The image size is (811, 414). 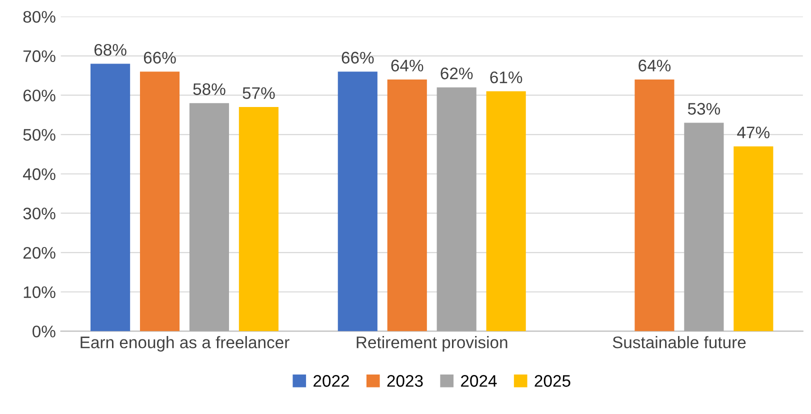 I want to click on data-label: 61%, so click(x=506, y=77).